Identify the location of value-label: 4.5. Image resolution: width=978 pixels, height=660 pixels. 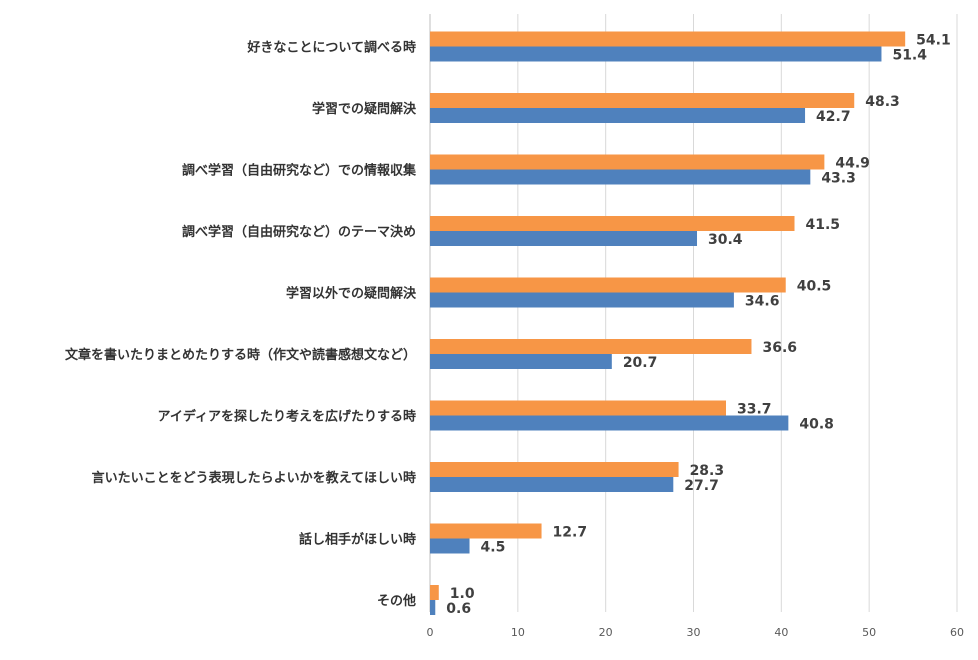
(493, 548).